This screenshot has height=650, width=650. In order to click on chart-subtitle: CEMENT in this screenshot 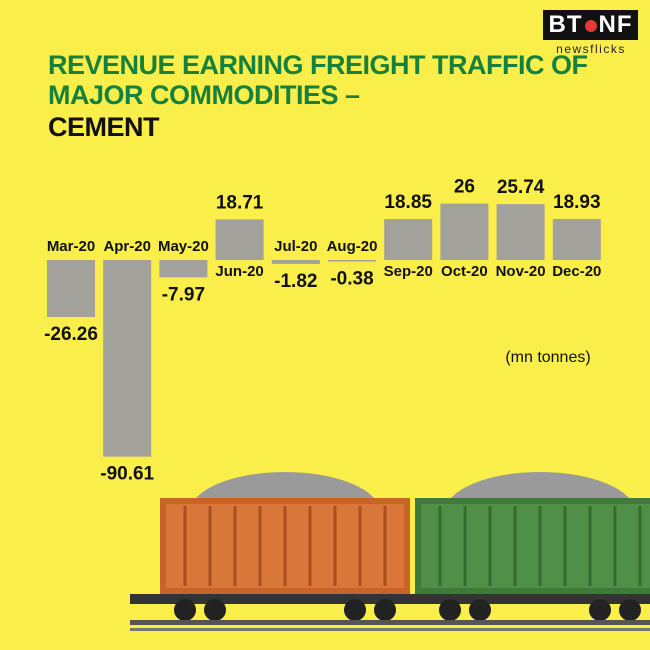, I will do `click(104, 127)`.